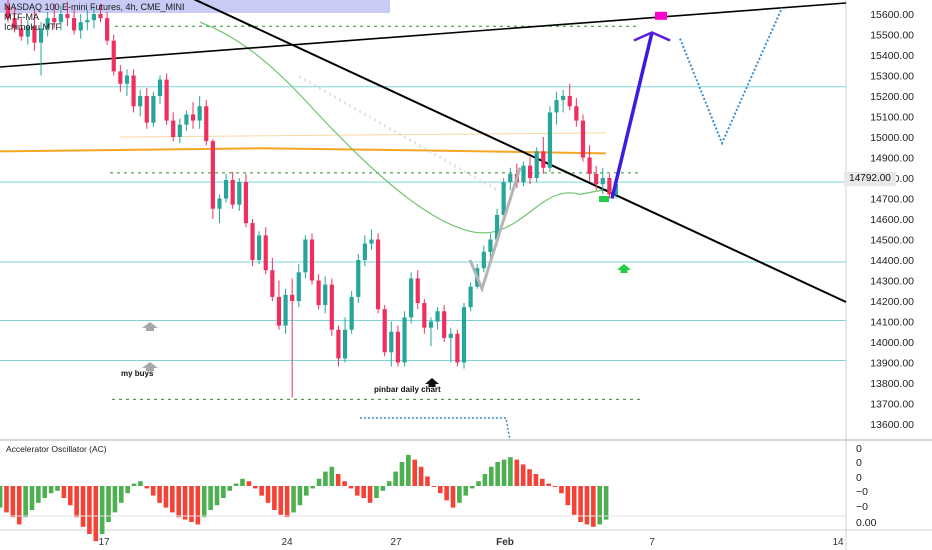 This screenshot has width=932, height=550. I want to click on grey-buy-arrow, so click(150, 366).